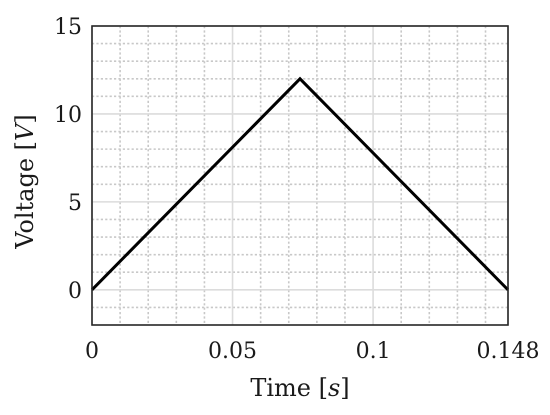 The image size is (550, 415). I want to click on y-tick-label: 0, so click(75, 291).